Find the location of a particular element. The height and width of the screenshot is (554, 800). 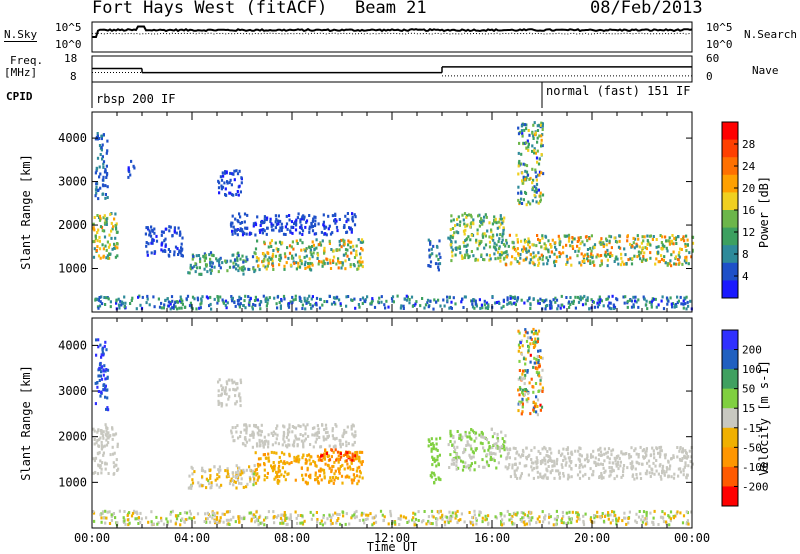

colorbar-tick-4: 12 is located at coordinates (748, 232).